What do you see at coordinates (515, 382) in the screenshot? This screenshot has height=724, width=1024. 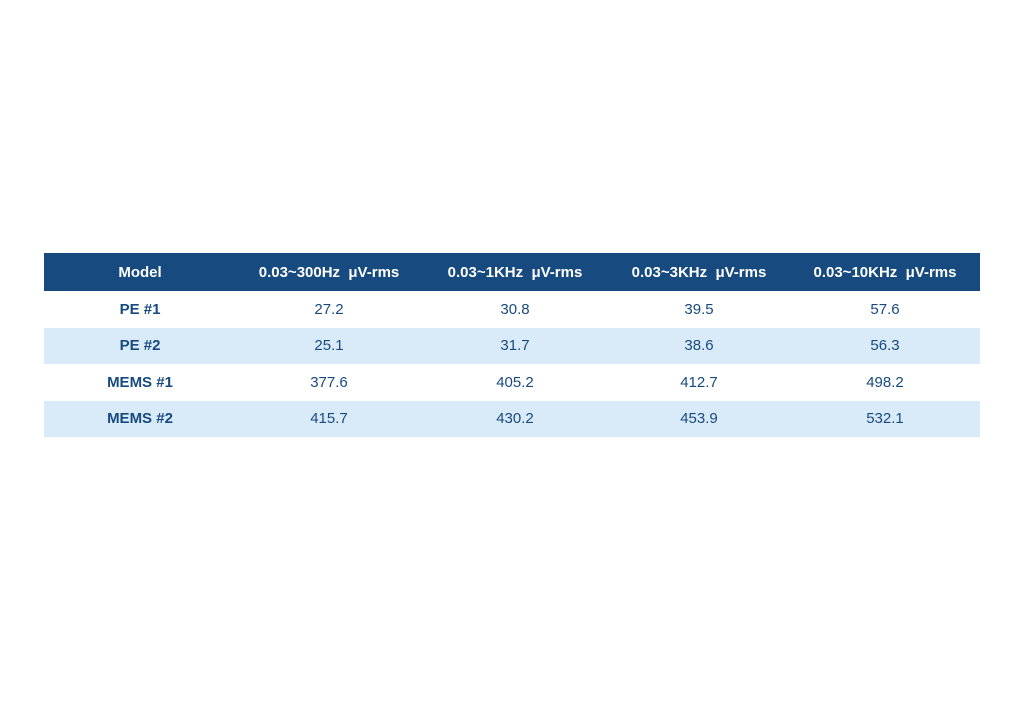 I see `value-cell: 405.2` at bounding box center [515, 382].